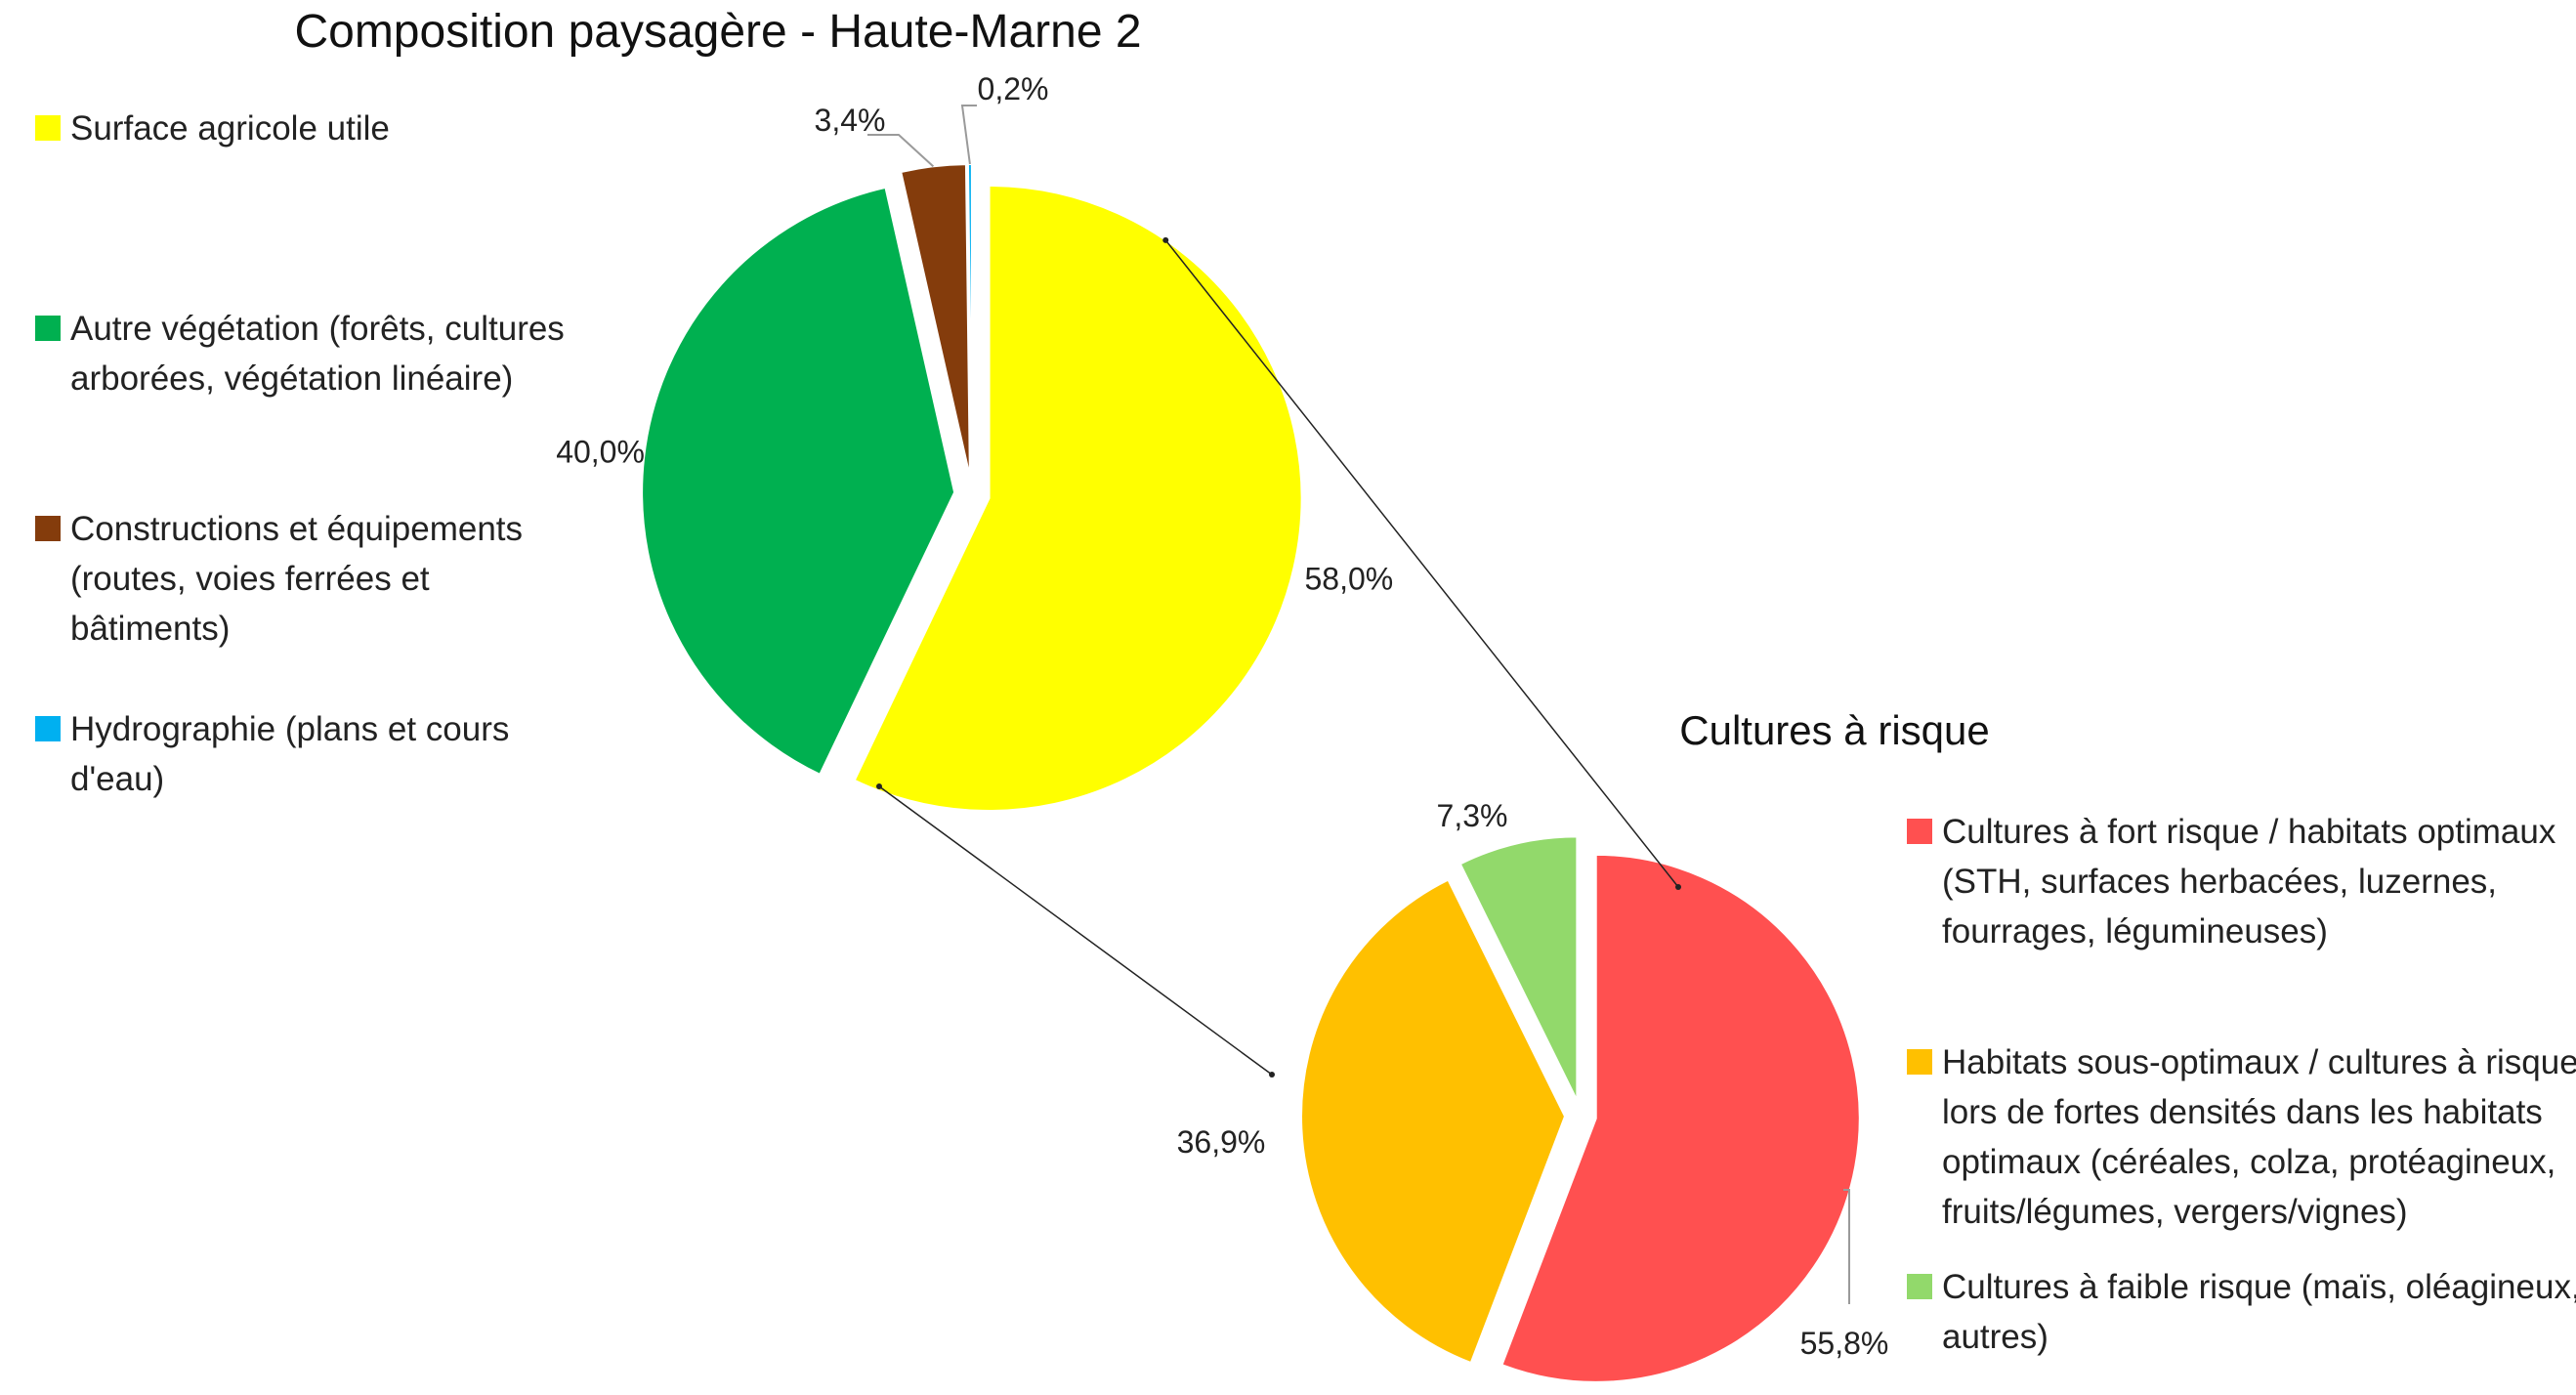  What do you see at coordinates (1678, 887) in the screenshot?
I see `connector-top-end-dot` at bounding box center [1678, 887].